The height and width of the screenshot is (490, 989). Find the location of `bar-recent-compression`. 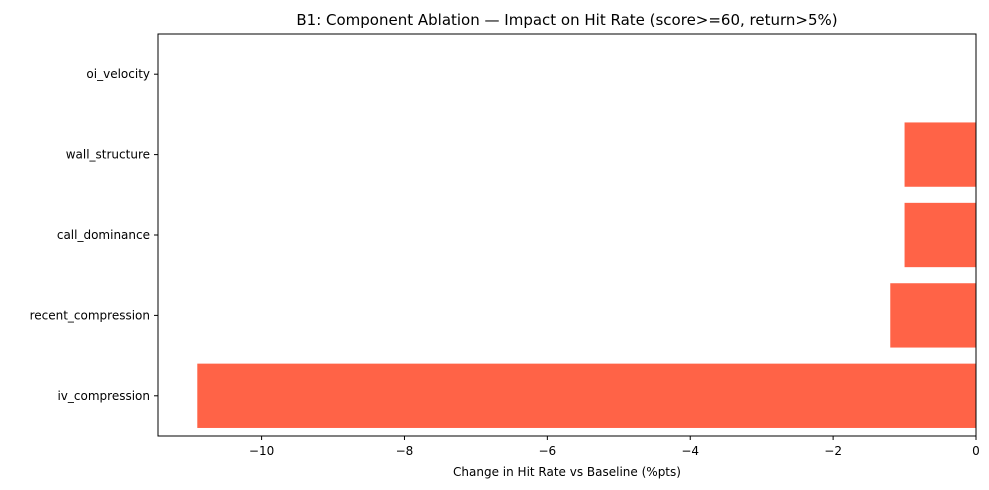

bar-recent-compression is located at coordinates (933, 315).